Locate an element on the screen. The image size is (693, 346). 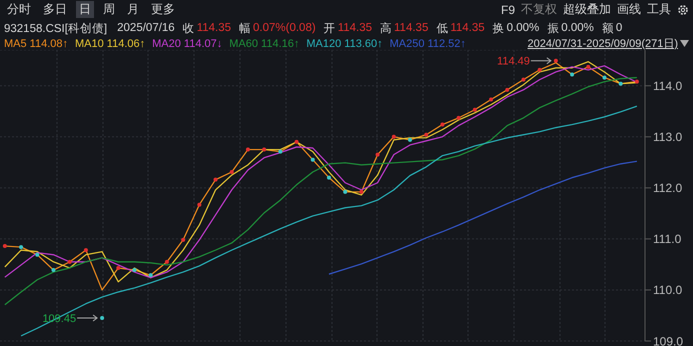
text: 不复权 is located at coordinates (539, 9).